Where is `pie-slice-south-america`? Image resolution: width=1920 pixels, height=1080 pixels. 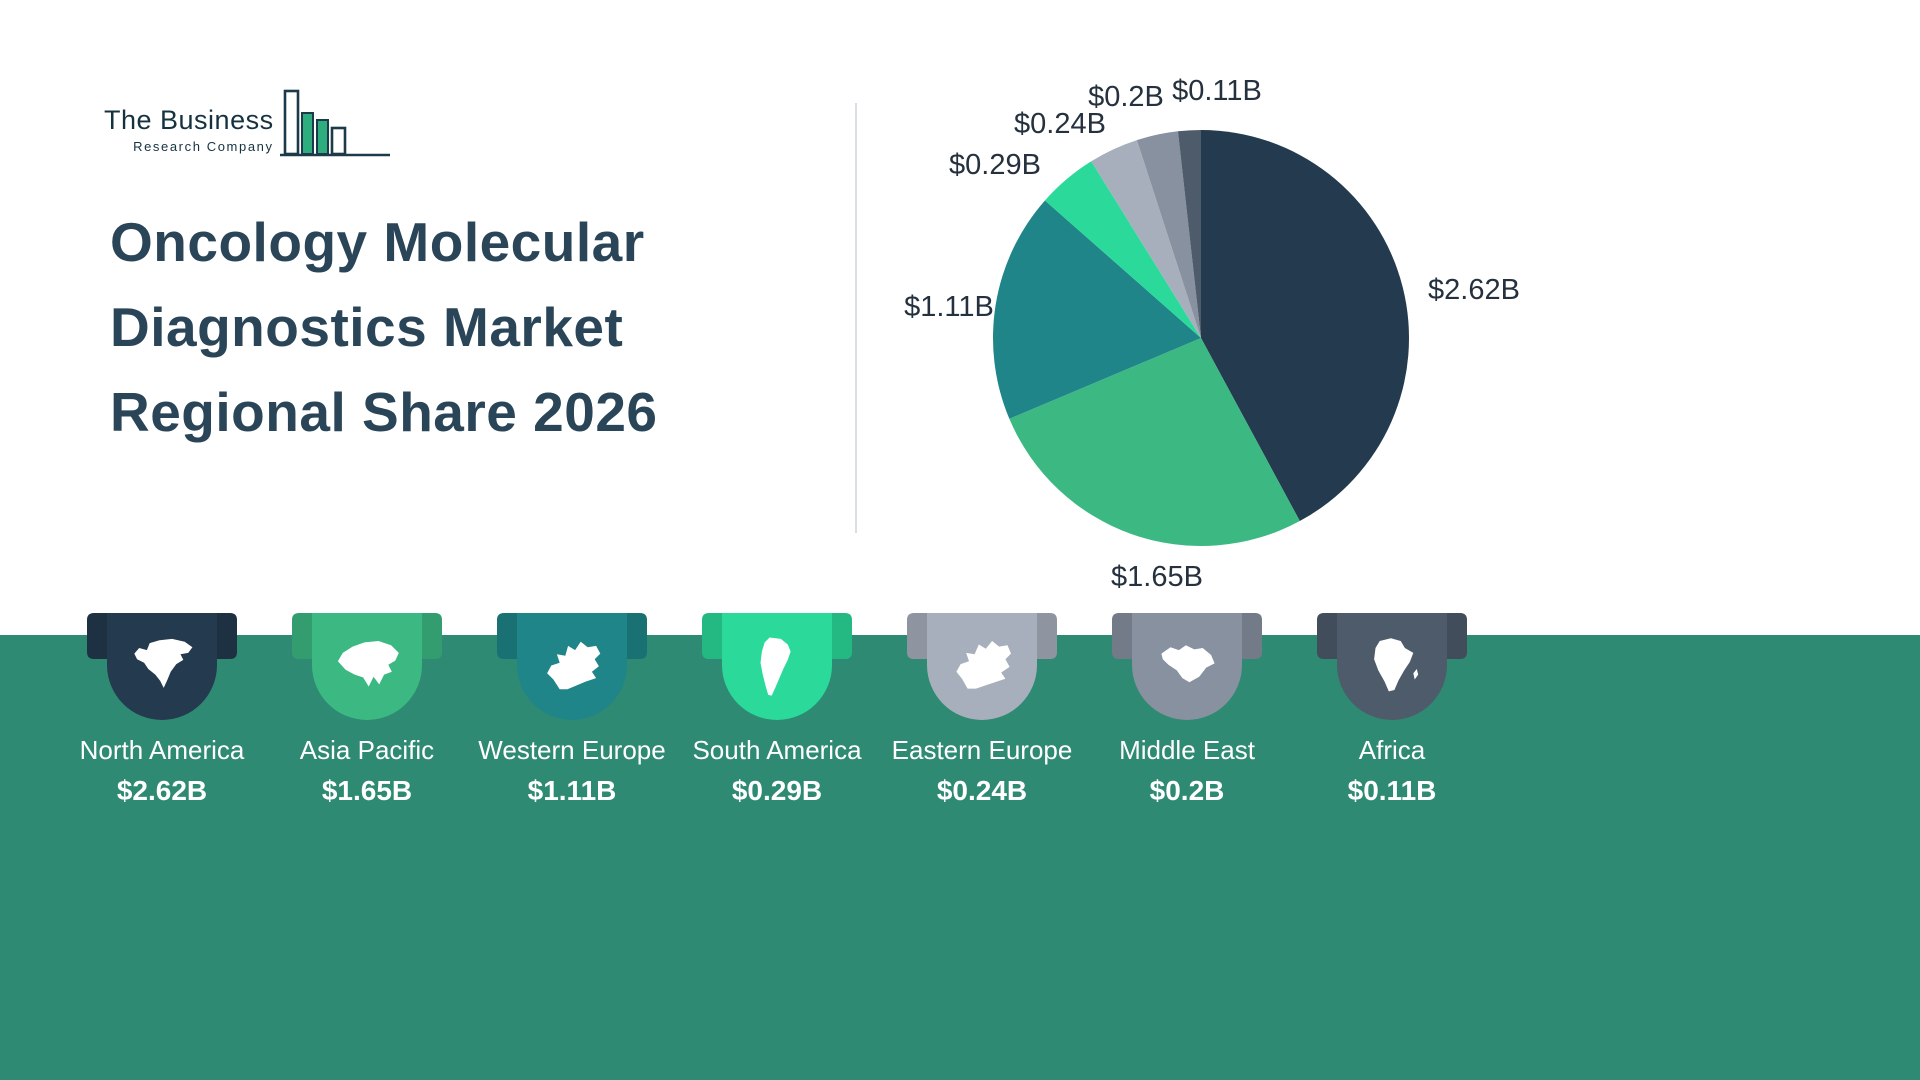 pie-slice-south-america is located at coordinates (1122, 249).